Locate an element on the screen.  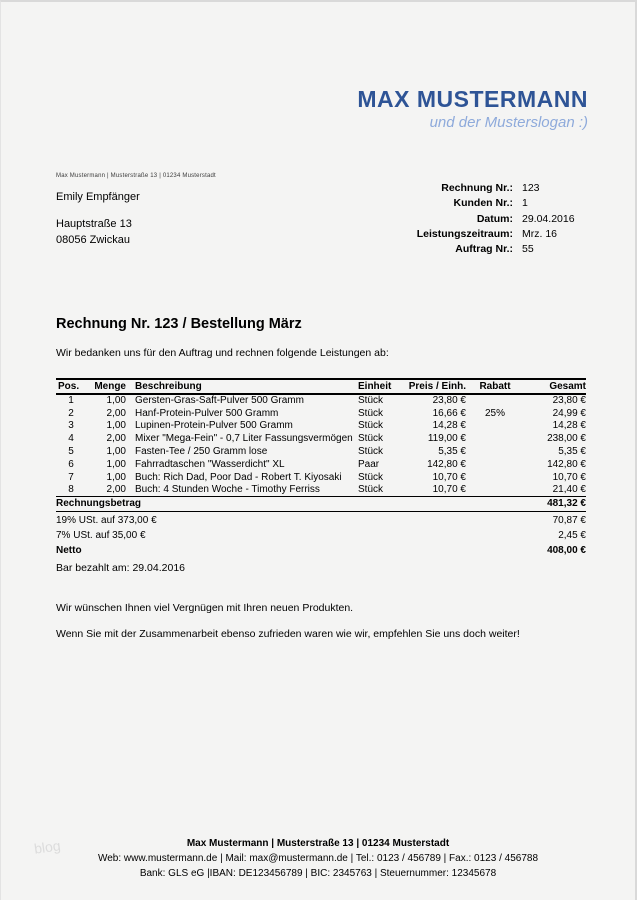
table-cell: 8 is located at coordinates (71, 490).